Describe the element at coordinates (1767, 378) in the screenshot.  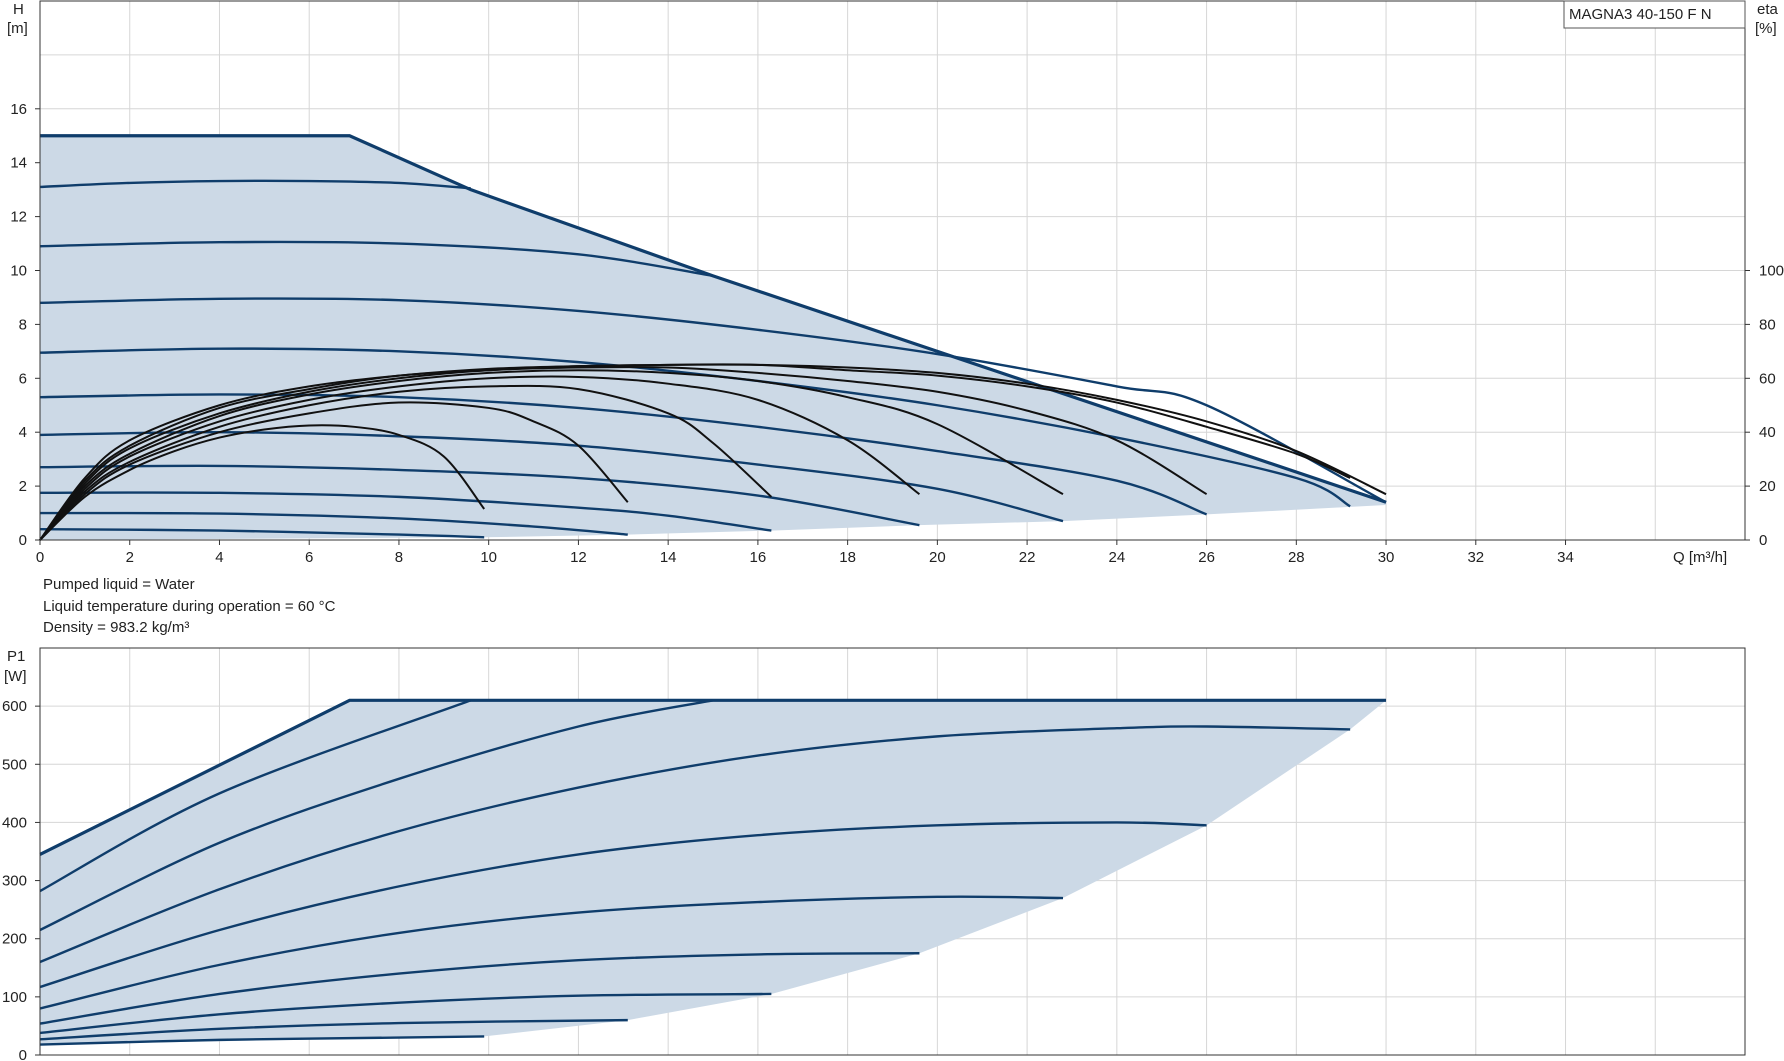
I see `efficiency-tick-label: 60` at that location.